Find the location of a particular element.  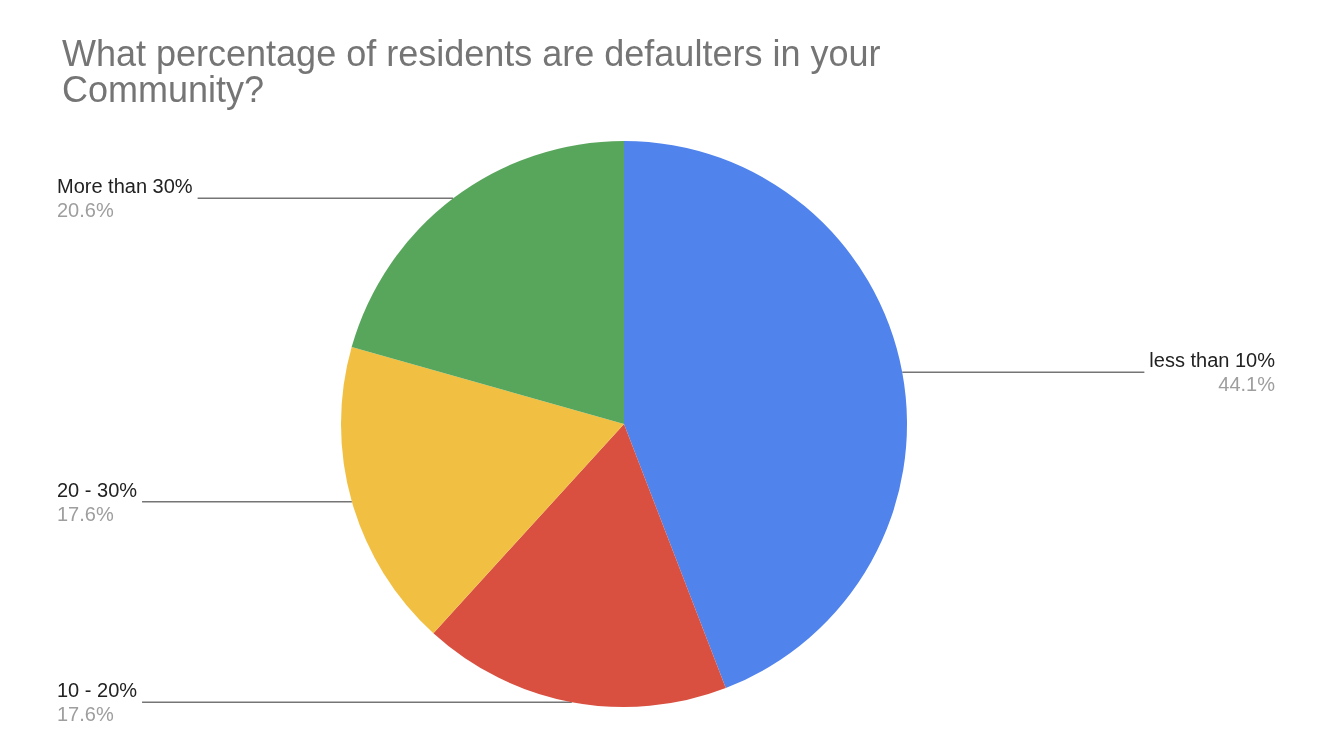

slice-label: 10 - 20% is located at coordinates (97, 690).